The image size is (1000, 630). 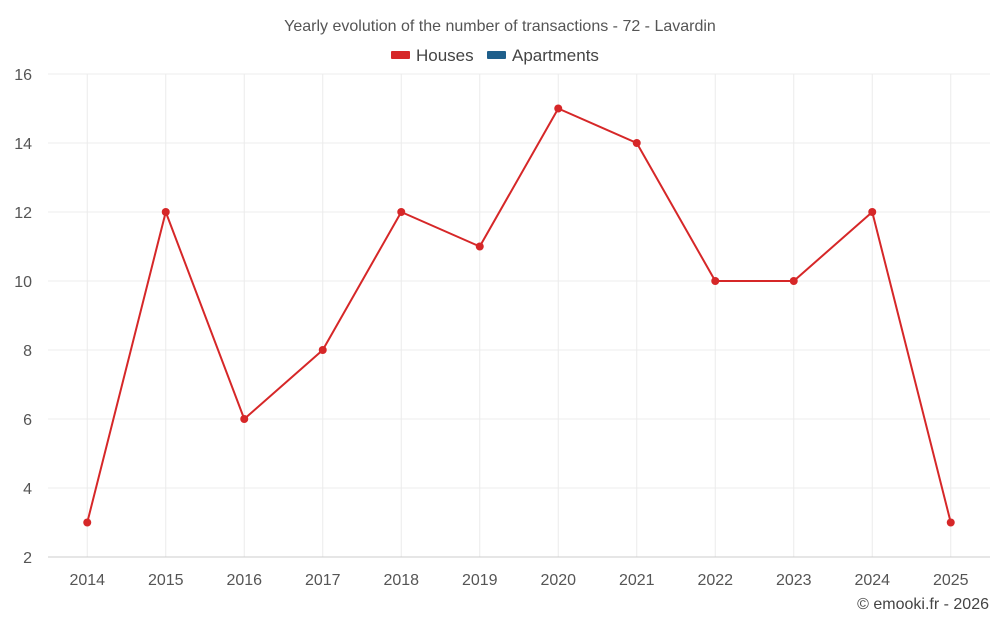 I want to click on legend-swatch-apartments, so click(x=496, y=55).